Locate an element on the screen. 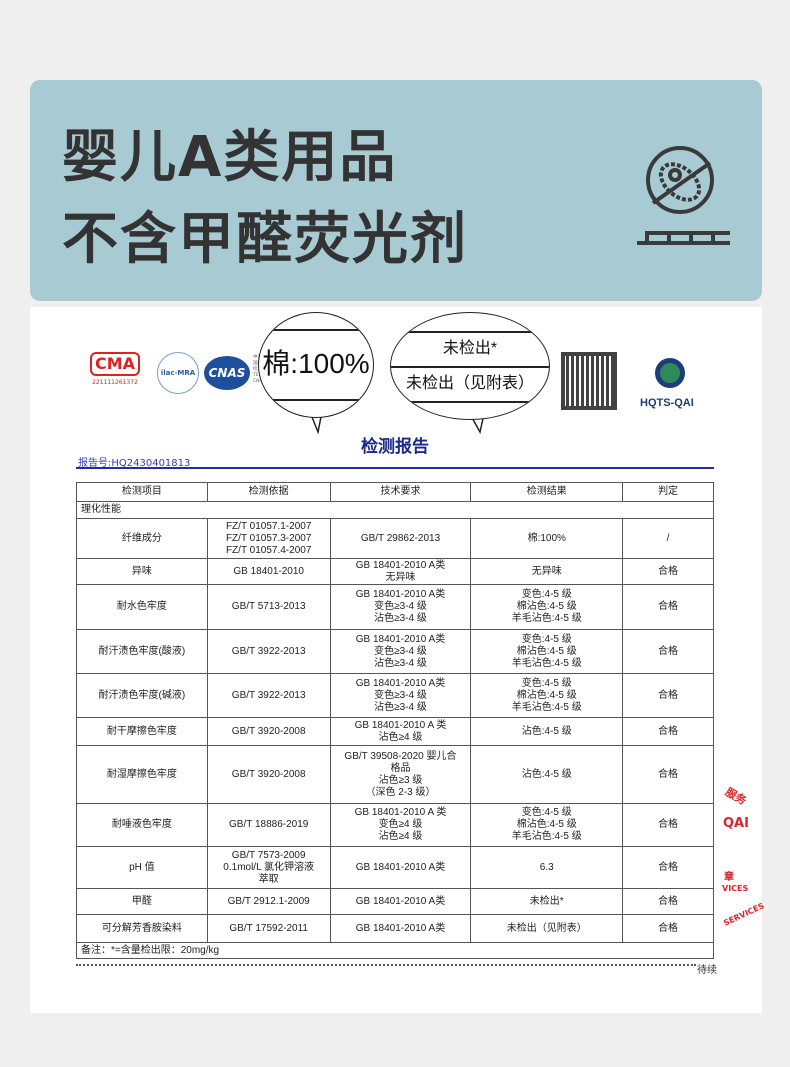 The image size is (790, 1067). table-row: 异味 GB 18401-2010 GB 18401-2010 A类 无异味 无异味 合格 is located at coordinates (395, 571).